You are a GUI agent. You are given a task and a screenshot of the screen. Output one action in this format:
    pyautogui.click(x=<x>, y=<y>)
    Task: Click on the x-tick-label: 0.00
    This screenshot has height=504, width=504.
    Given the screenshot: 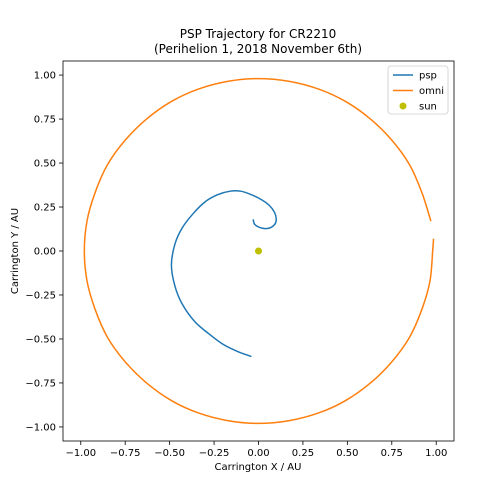 What is the action you would take?
    pyautogui.click(x=258, y=453)
    